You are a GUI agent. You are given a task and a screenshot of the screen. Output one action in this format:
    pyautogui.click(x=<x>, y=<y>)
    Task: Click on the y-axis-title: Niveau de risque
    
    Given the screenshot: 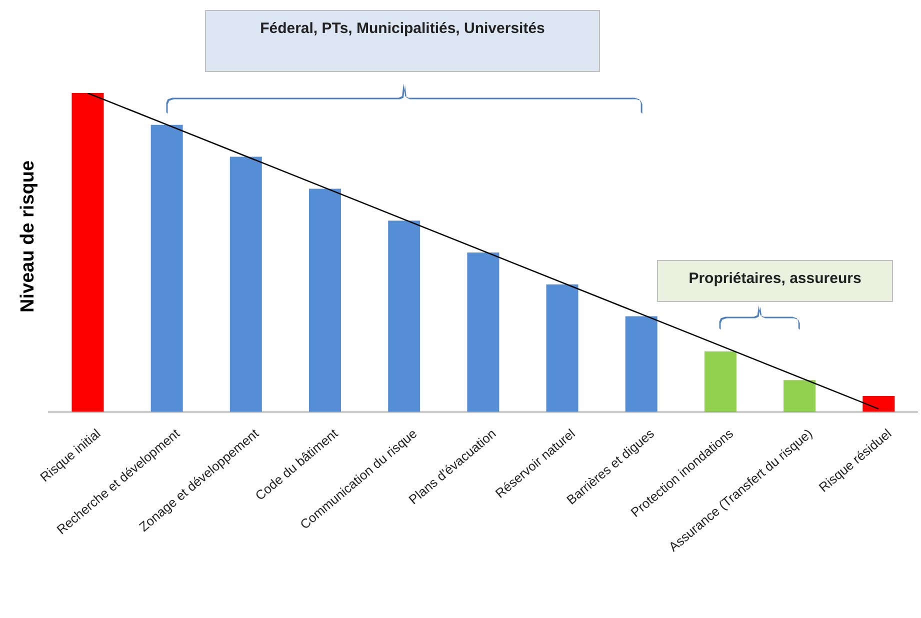 What is the action you would take?
    pyautogui.click(x=28, y=236)
    